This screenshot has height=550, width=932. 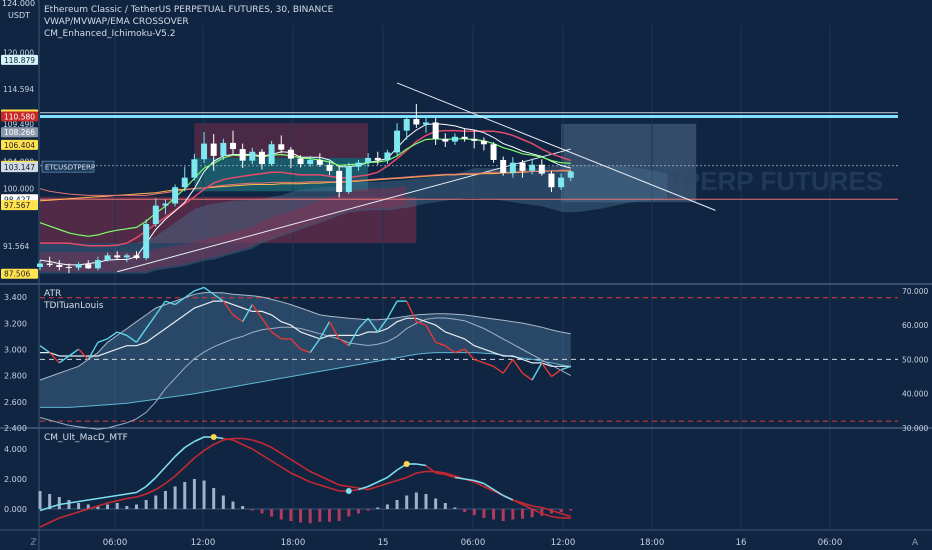 What do you see at coordinates (74, 306) in the screenshot?
I see `tdi-label: TDITuanLouis` at bounding box center [74, 306].